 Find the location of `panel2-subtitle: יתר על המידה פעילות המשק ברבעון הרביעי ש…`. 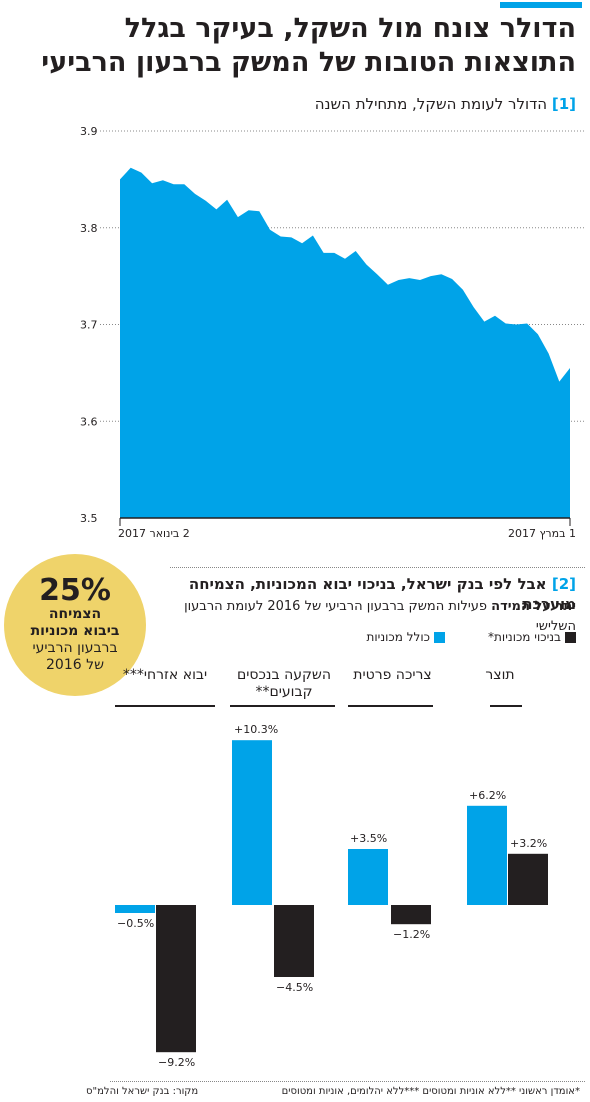

panel2-subtitle: יתר על המידה פעילות המשק ברבעון הרביעי ש… is located at coordinates (366, 617).